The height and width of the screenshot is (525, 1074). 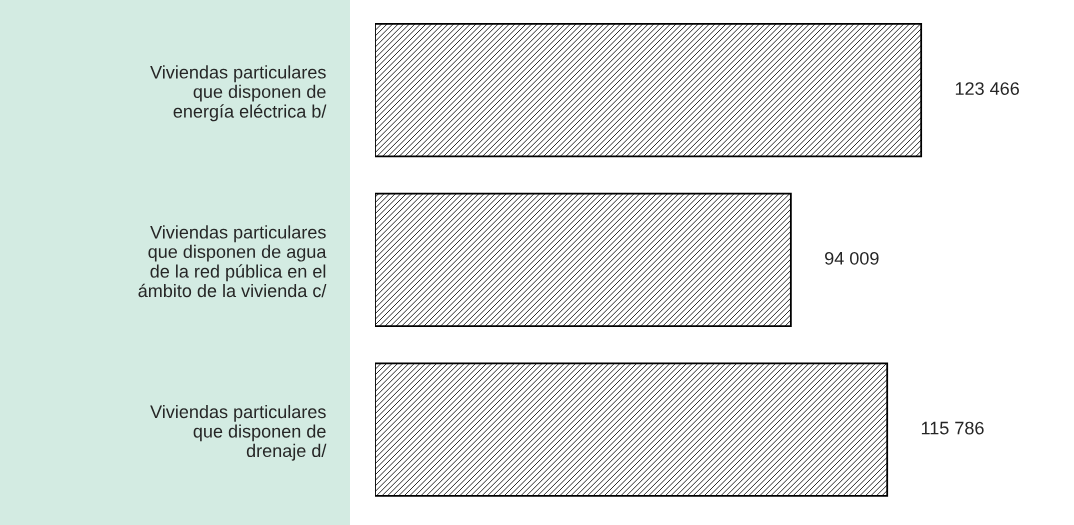 I want to click on y-tick-label: Viviendas particulares que disponen de energía eléctrica b/, so click(x=238, y=93).